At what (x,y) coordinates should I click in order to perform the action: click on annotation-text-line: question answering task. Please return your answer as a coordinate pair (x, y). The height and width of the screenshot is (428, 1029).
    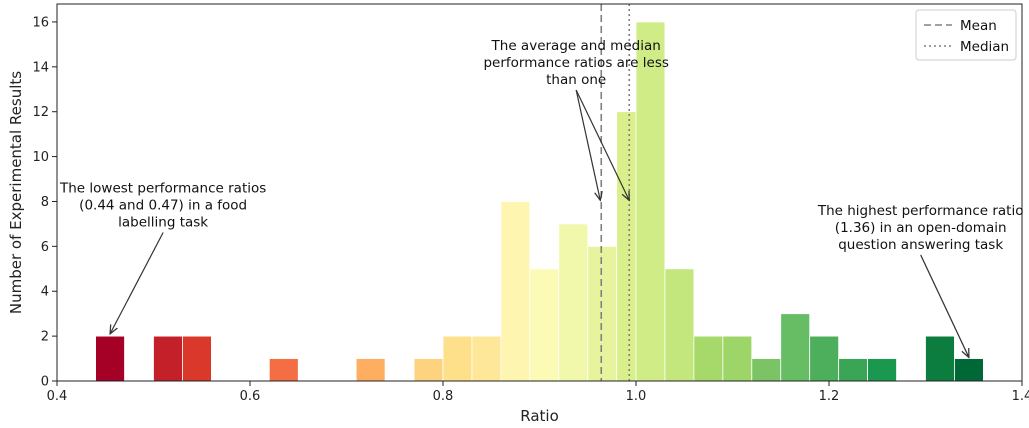
    Looking at the image, I should click on (920, 245).